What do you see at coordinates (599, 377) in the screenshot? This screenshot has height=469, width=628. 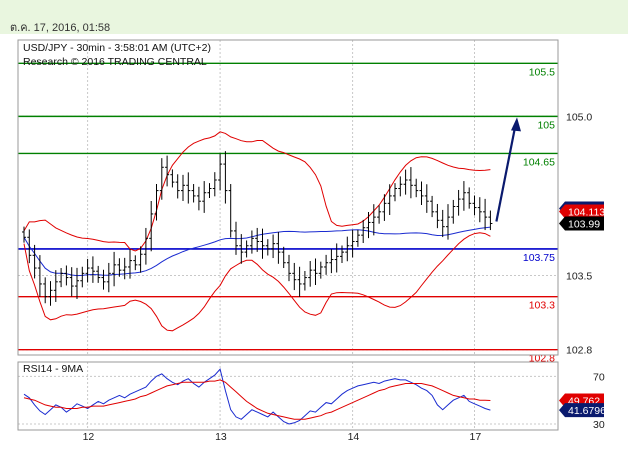 I see `rsi-tick-label: 70` at bounding box center [599, 377].